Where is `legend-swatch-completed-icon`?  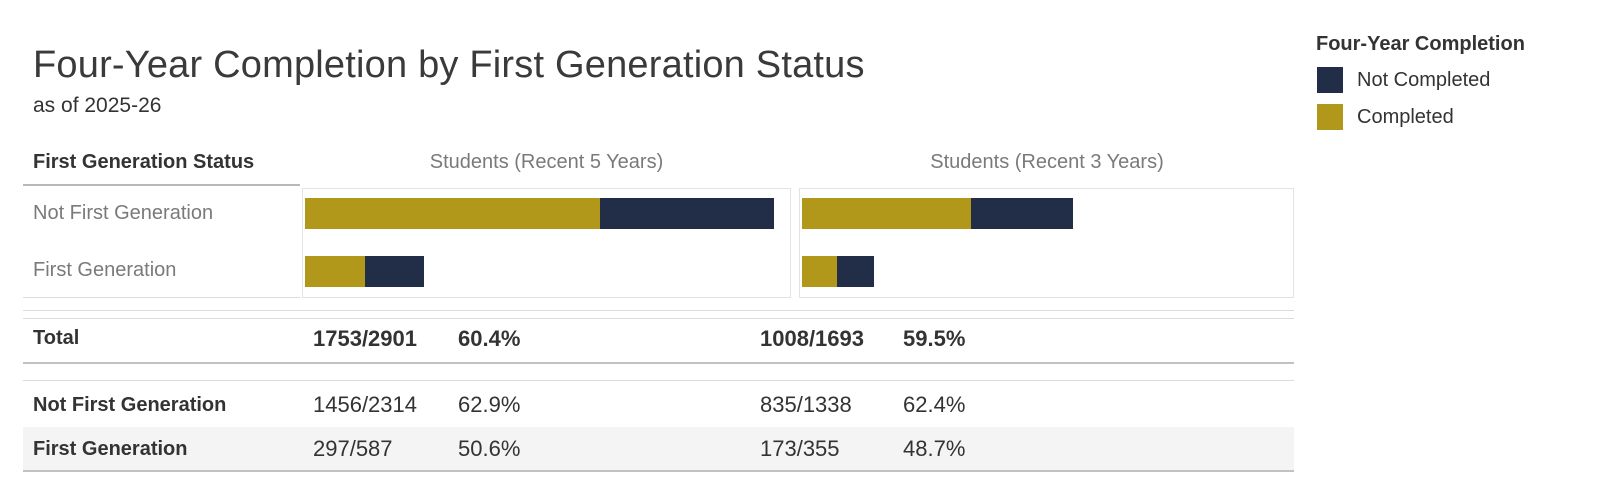 legend-swatch-completed-icon is located at coordinates (1330, 117).